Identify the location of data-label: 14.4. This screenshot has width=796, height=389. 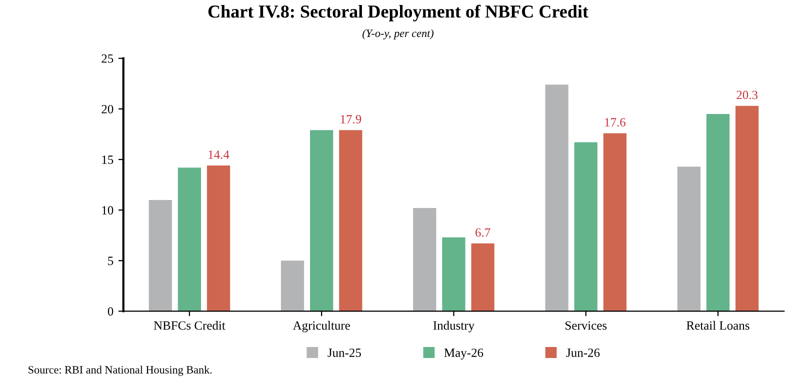
(219, 154).